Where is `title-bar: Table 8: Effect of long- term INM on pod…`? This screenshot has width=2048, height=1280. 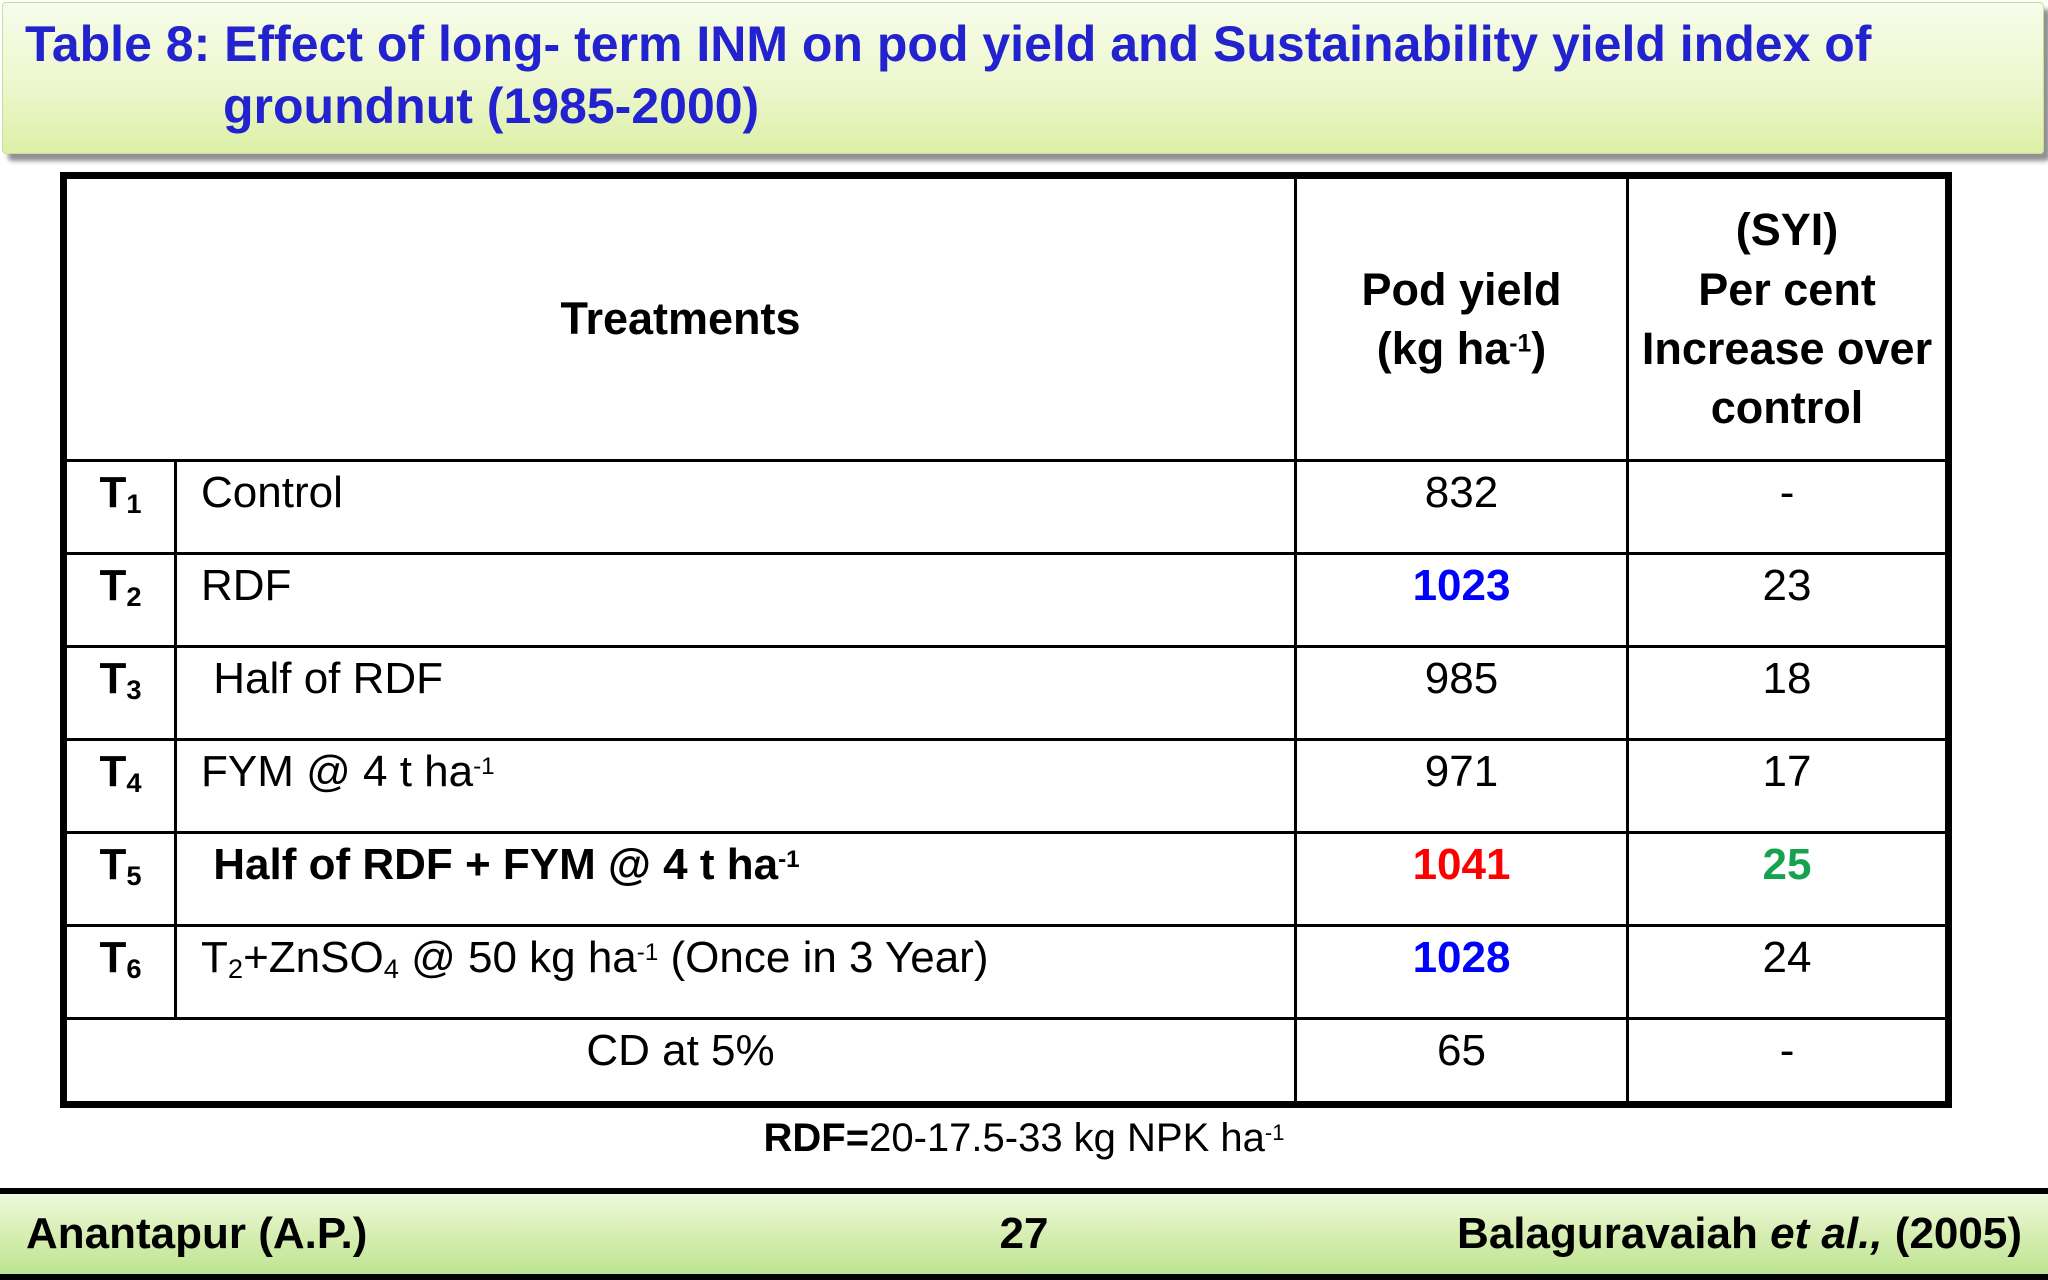 title-bar: Table 8: Effect of long- term INM on pod… is located at coordinates (1023, 78).